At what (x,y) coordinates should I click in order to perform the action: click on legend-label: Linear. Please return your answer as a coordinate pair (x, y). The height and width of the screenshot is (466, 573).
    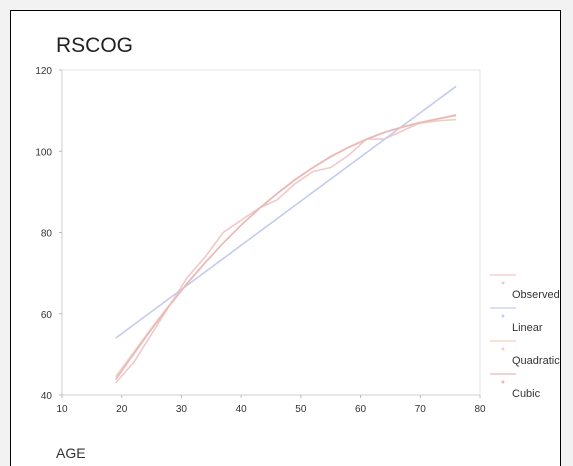
    Looking at the image, I should click on (527, 328).